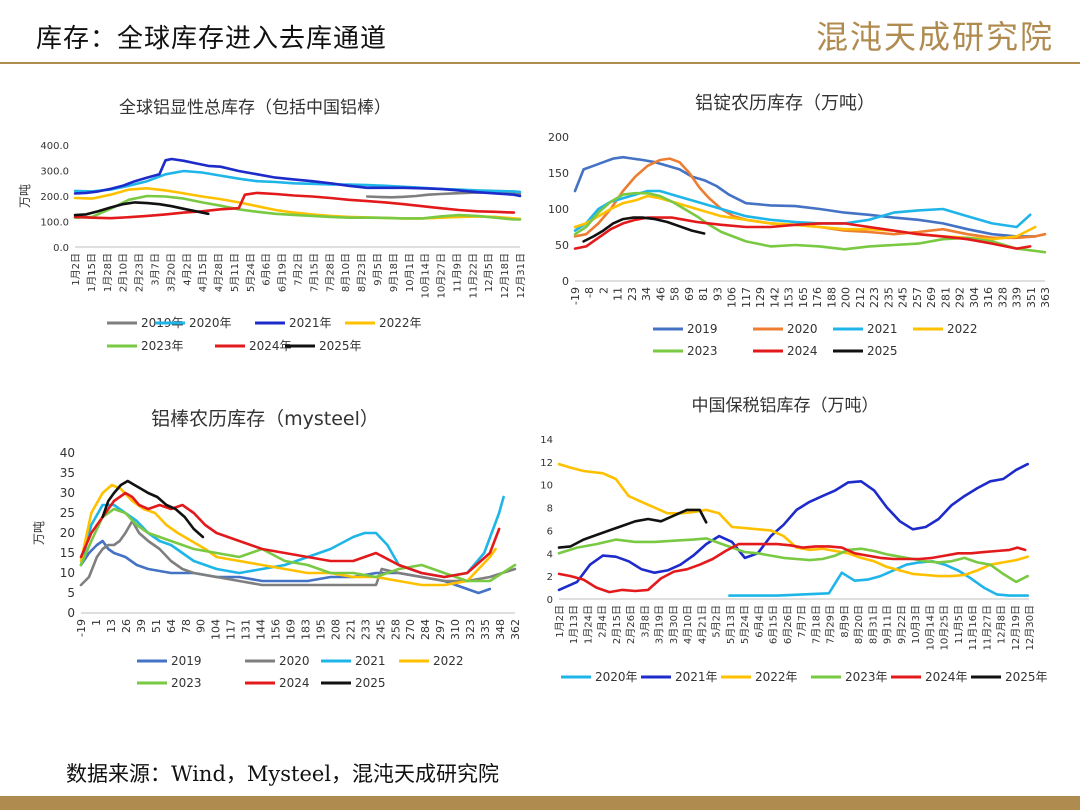  What do you see at coordinates (67, 513) in the screenshot?
I see `y-tick-label: 25` at bounding box center [67, 513].